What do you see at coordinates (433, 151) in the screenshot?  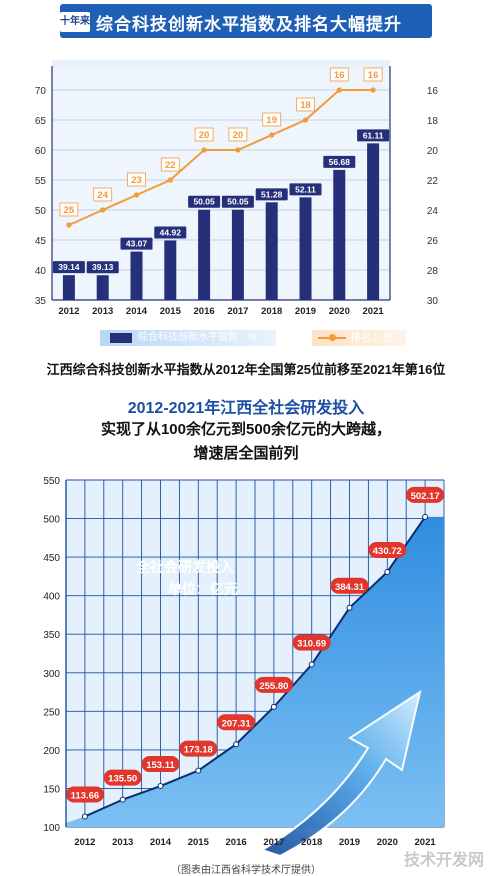 I see `y-tick-right: 20` at bounding box center [433, 151].